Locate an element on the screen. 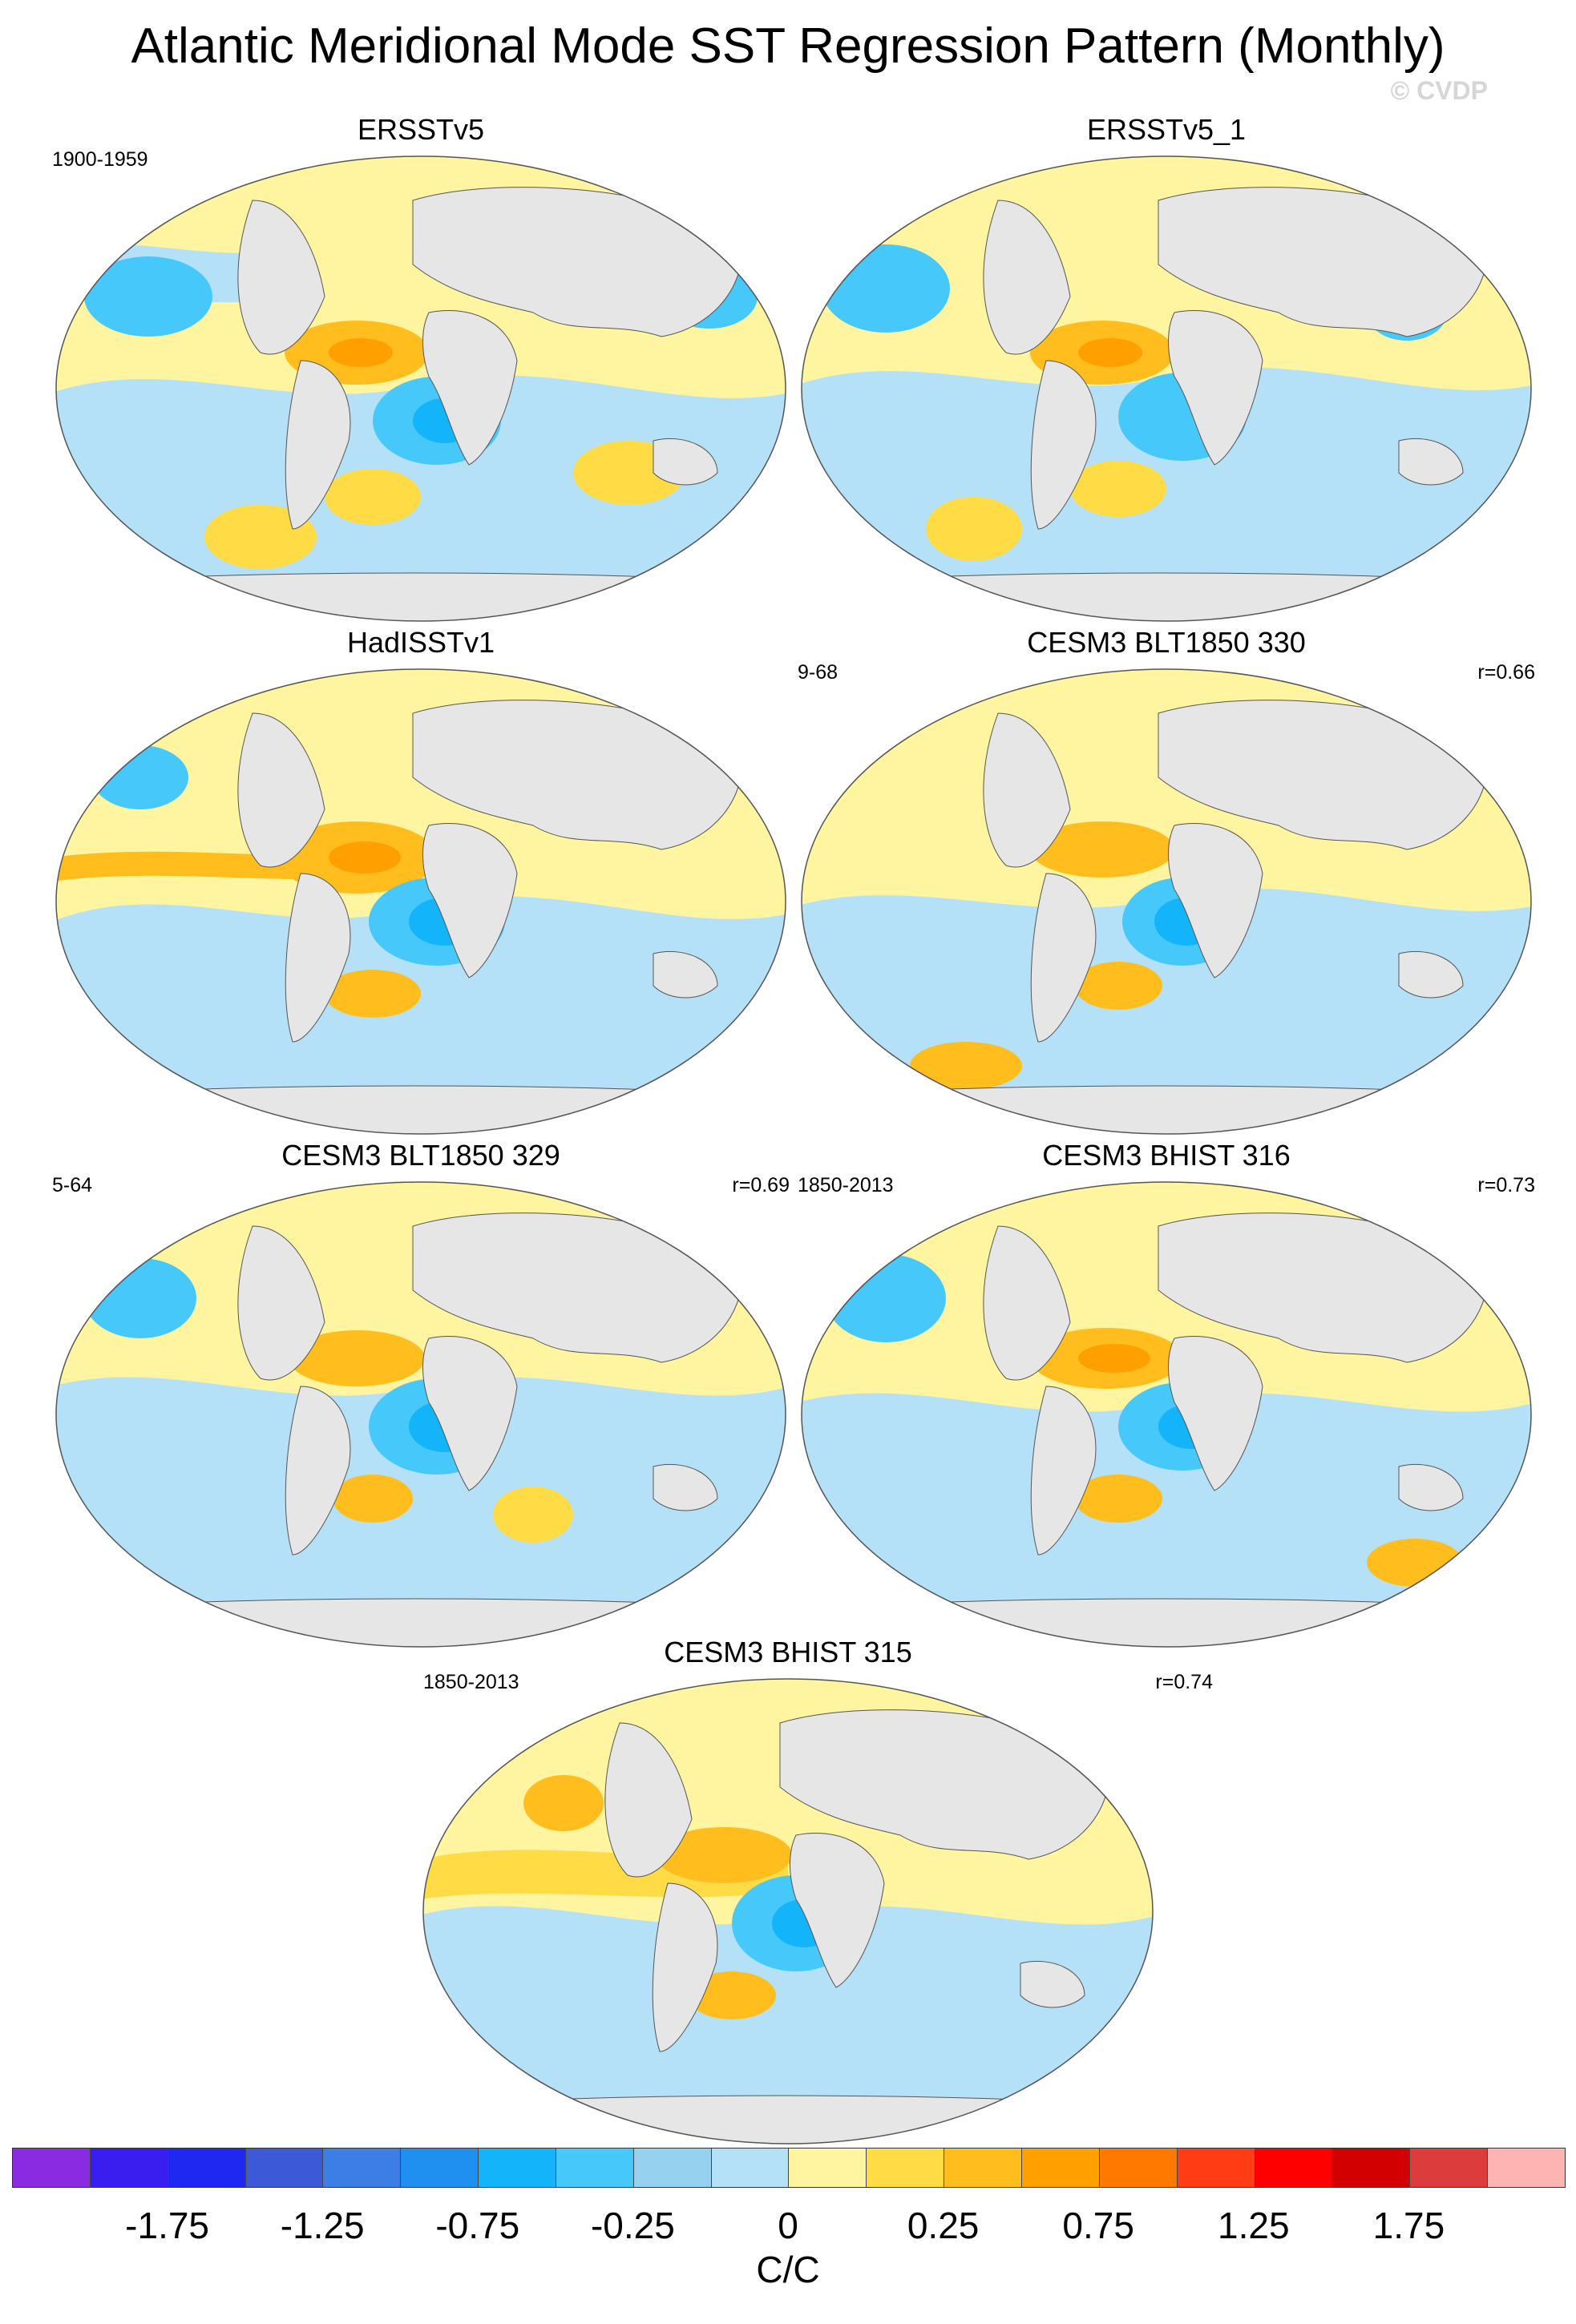 Image resolution: width=1576 pixels, height=2324 pixels. panel-title: ERSSTv5 is located at coordinates (421, 129).